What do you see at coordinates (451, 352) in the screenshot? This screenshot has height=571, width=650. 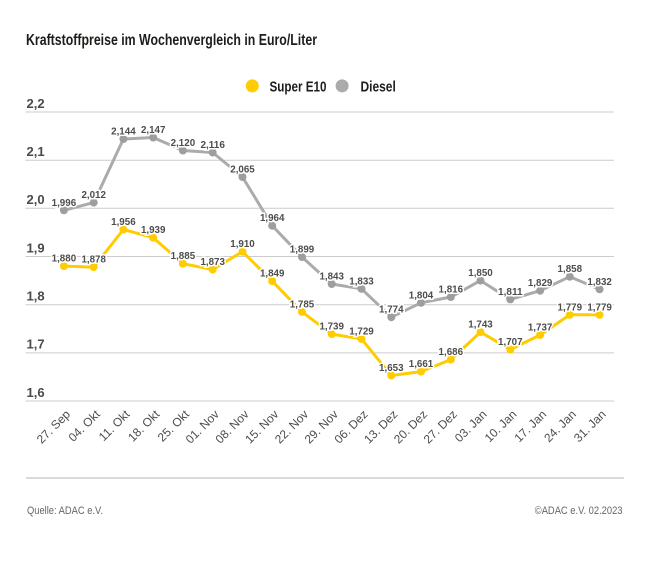 I see `svg-text: 1,686` at bounding box center [451, 352].